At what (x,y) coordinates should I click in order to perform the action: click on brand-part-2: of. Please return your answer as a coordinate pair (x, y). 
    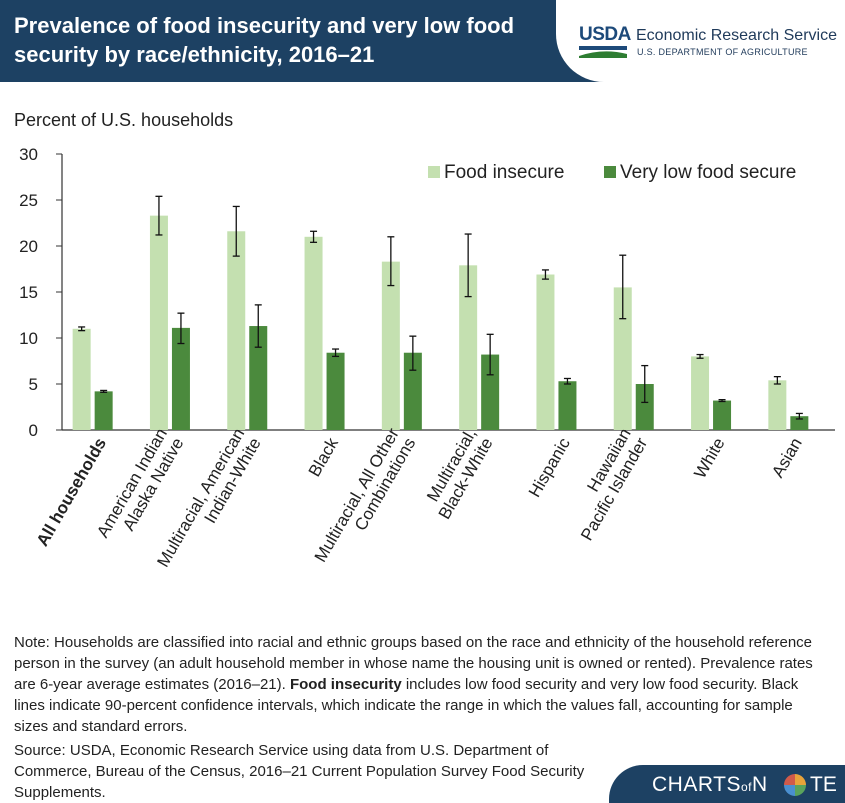
    Looking at the image, I should click on (746, 787).